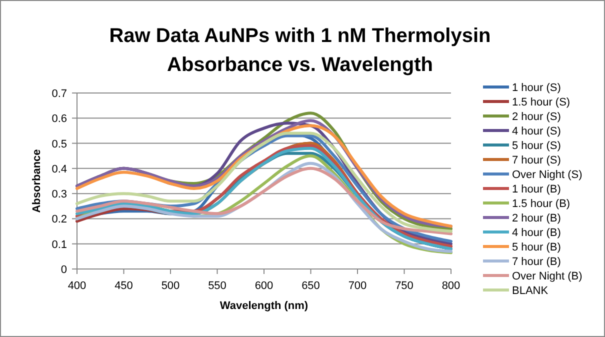 This screenshot has width=605, height=337. I want to click on chart-title: Raw Data AuNPs with 1 nM Thermolysin Absorbance vs. Wavelength, so click(300, 50).